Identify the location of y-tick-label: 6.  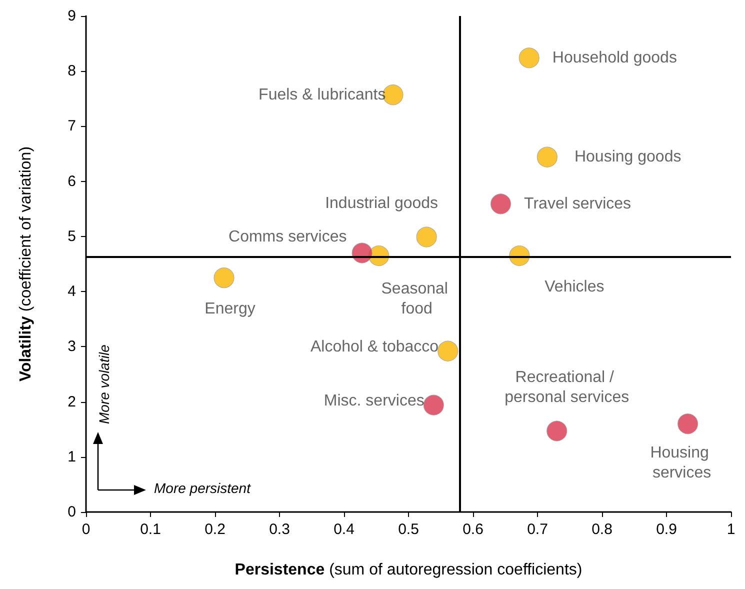
(72, 181).